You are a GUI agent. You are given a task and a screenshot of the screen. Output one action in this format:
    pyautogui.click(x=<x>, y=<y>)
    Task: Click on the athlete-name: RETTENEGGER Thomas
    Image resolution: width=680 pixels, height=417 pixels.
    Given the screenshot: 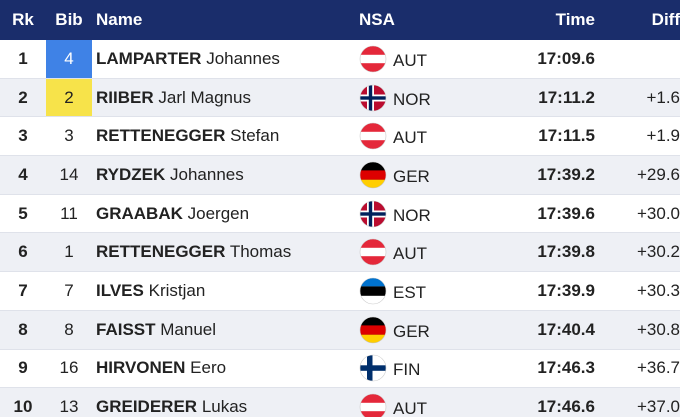 What is the action you would take?
    pyautogui.click(x=225, y=252)
    